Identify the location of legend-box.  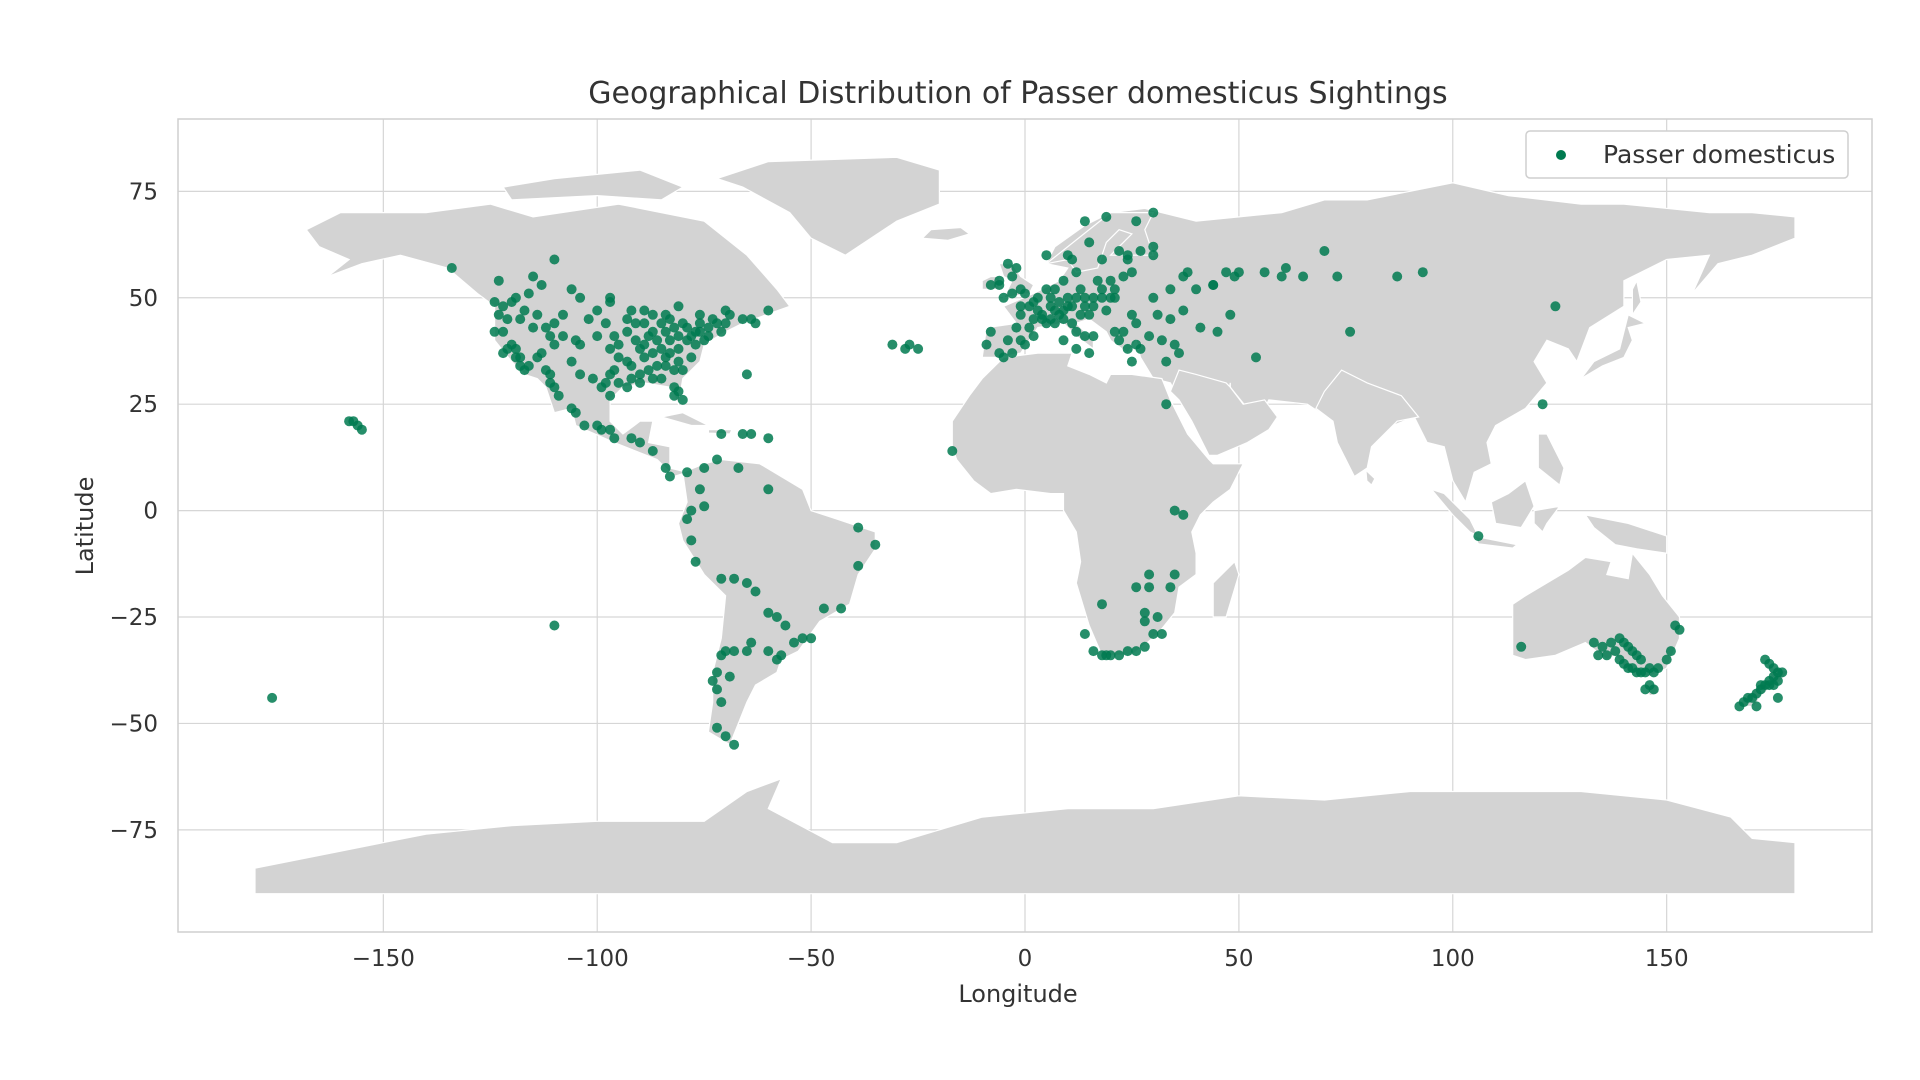
(1687, 154).